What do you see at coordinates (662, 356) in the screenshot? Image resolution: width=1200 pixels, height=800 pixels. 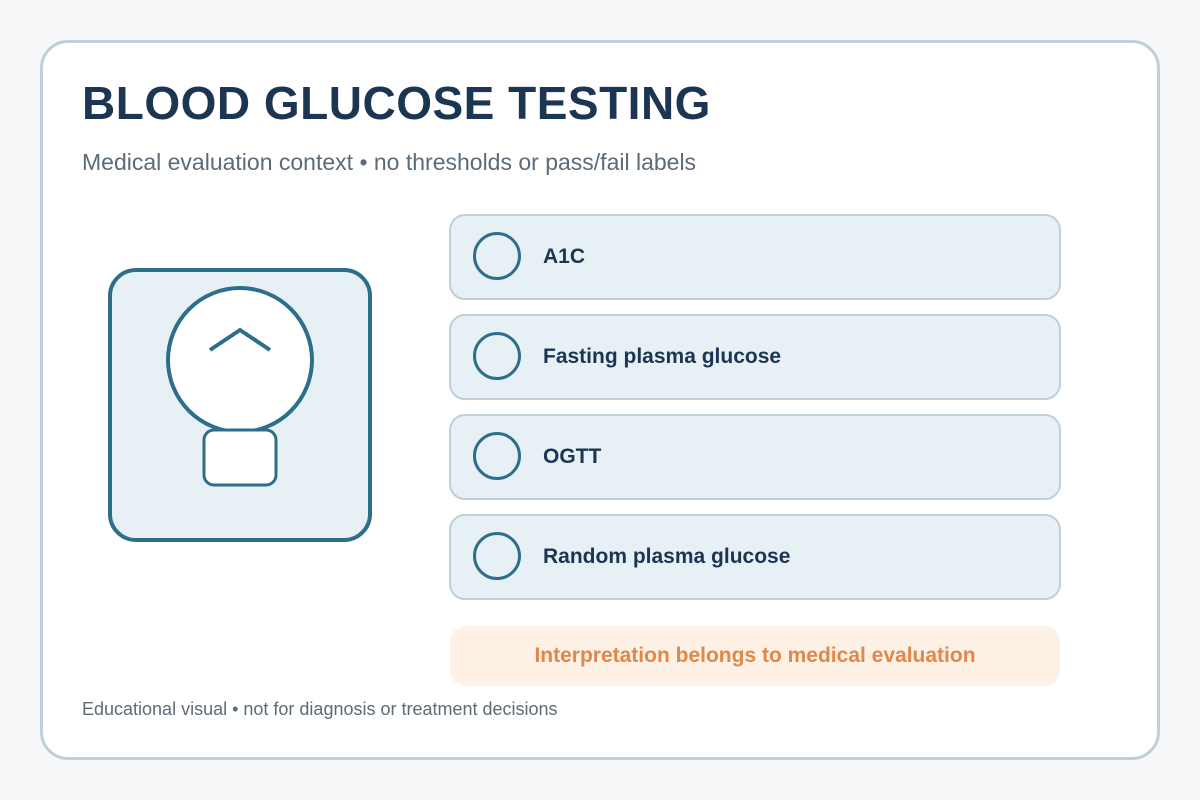 I see `test-option-label: Fasting plasma glucose` at bounding box center [662, 356].